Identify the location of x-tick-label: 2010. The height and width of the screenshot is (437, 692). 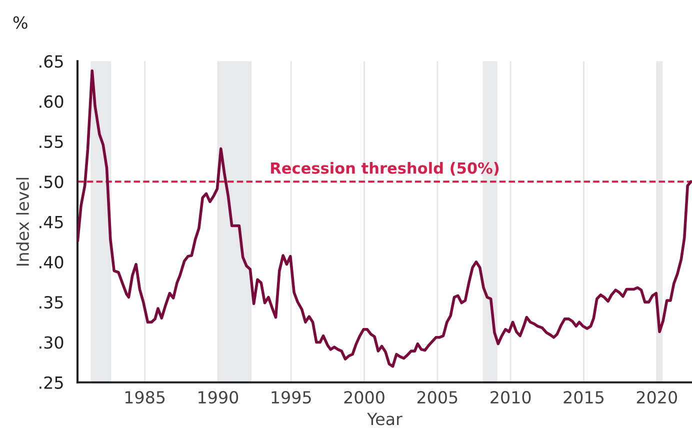
(510, 397).